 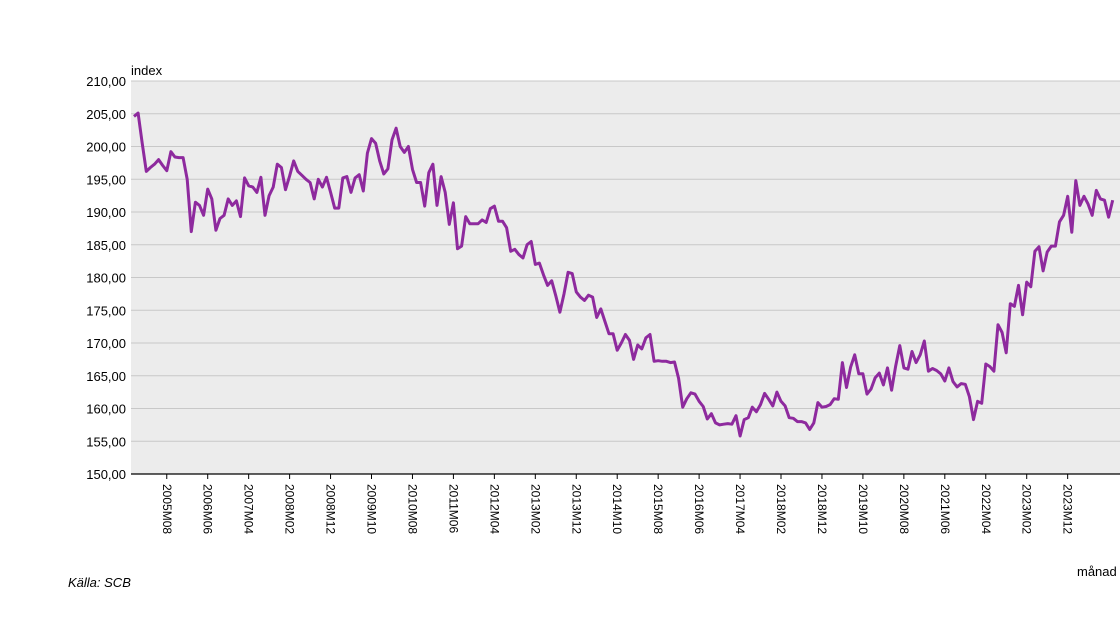 What do you see at coordinates (781, 509) in the screenshot?
I see `x-tick-label: 2018M02` at bounding box center [781, 509].